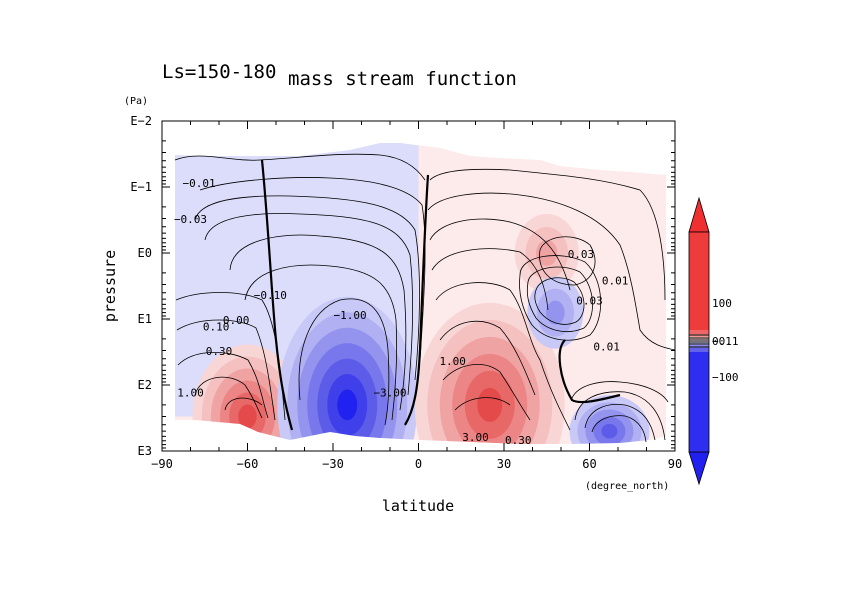 This screenshot has width=842, height=595. What do you see at coordinates (141, 121) in the screenshot?
I see `y-tick-label: E−2` at bounding box center [141, 121].